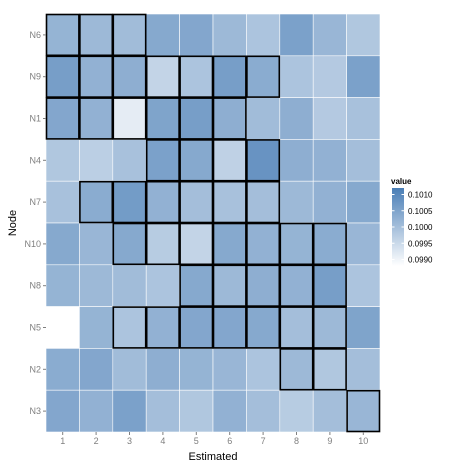 The height and width of the screenshot is (469, 469). I want to click on x-tick-label: 6, so click(229, 441).